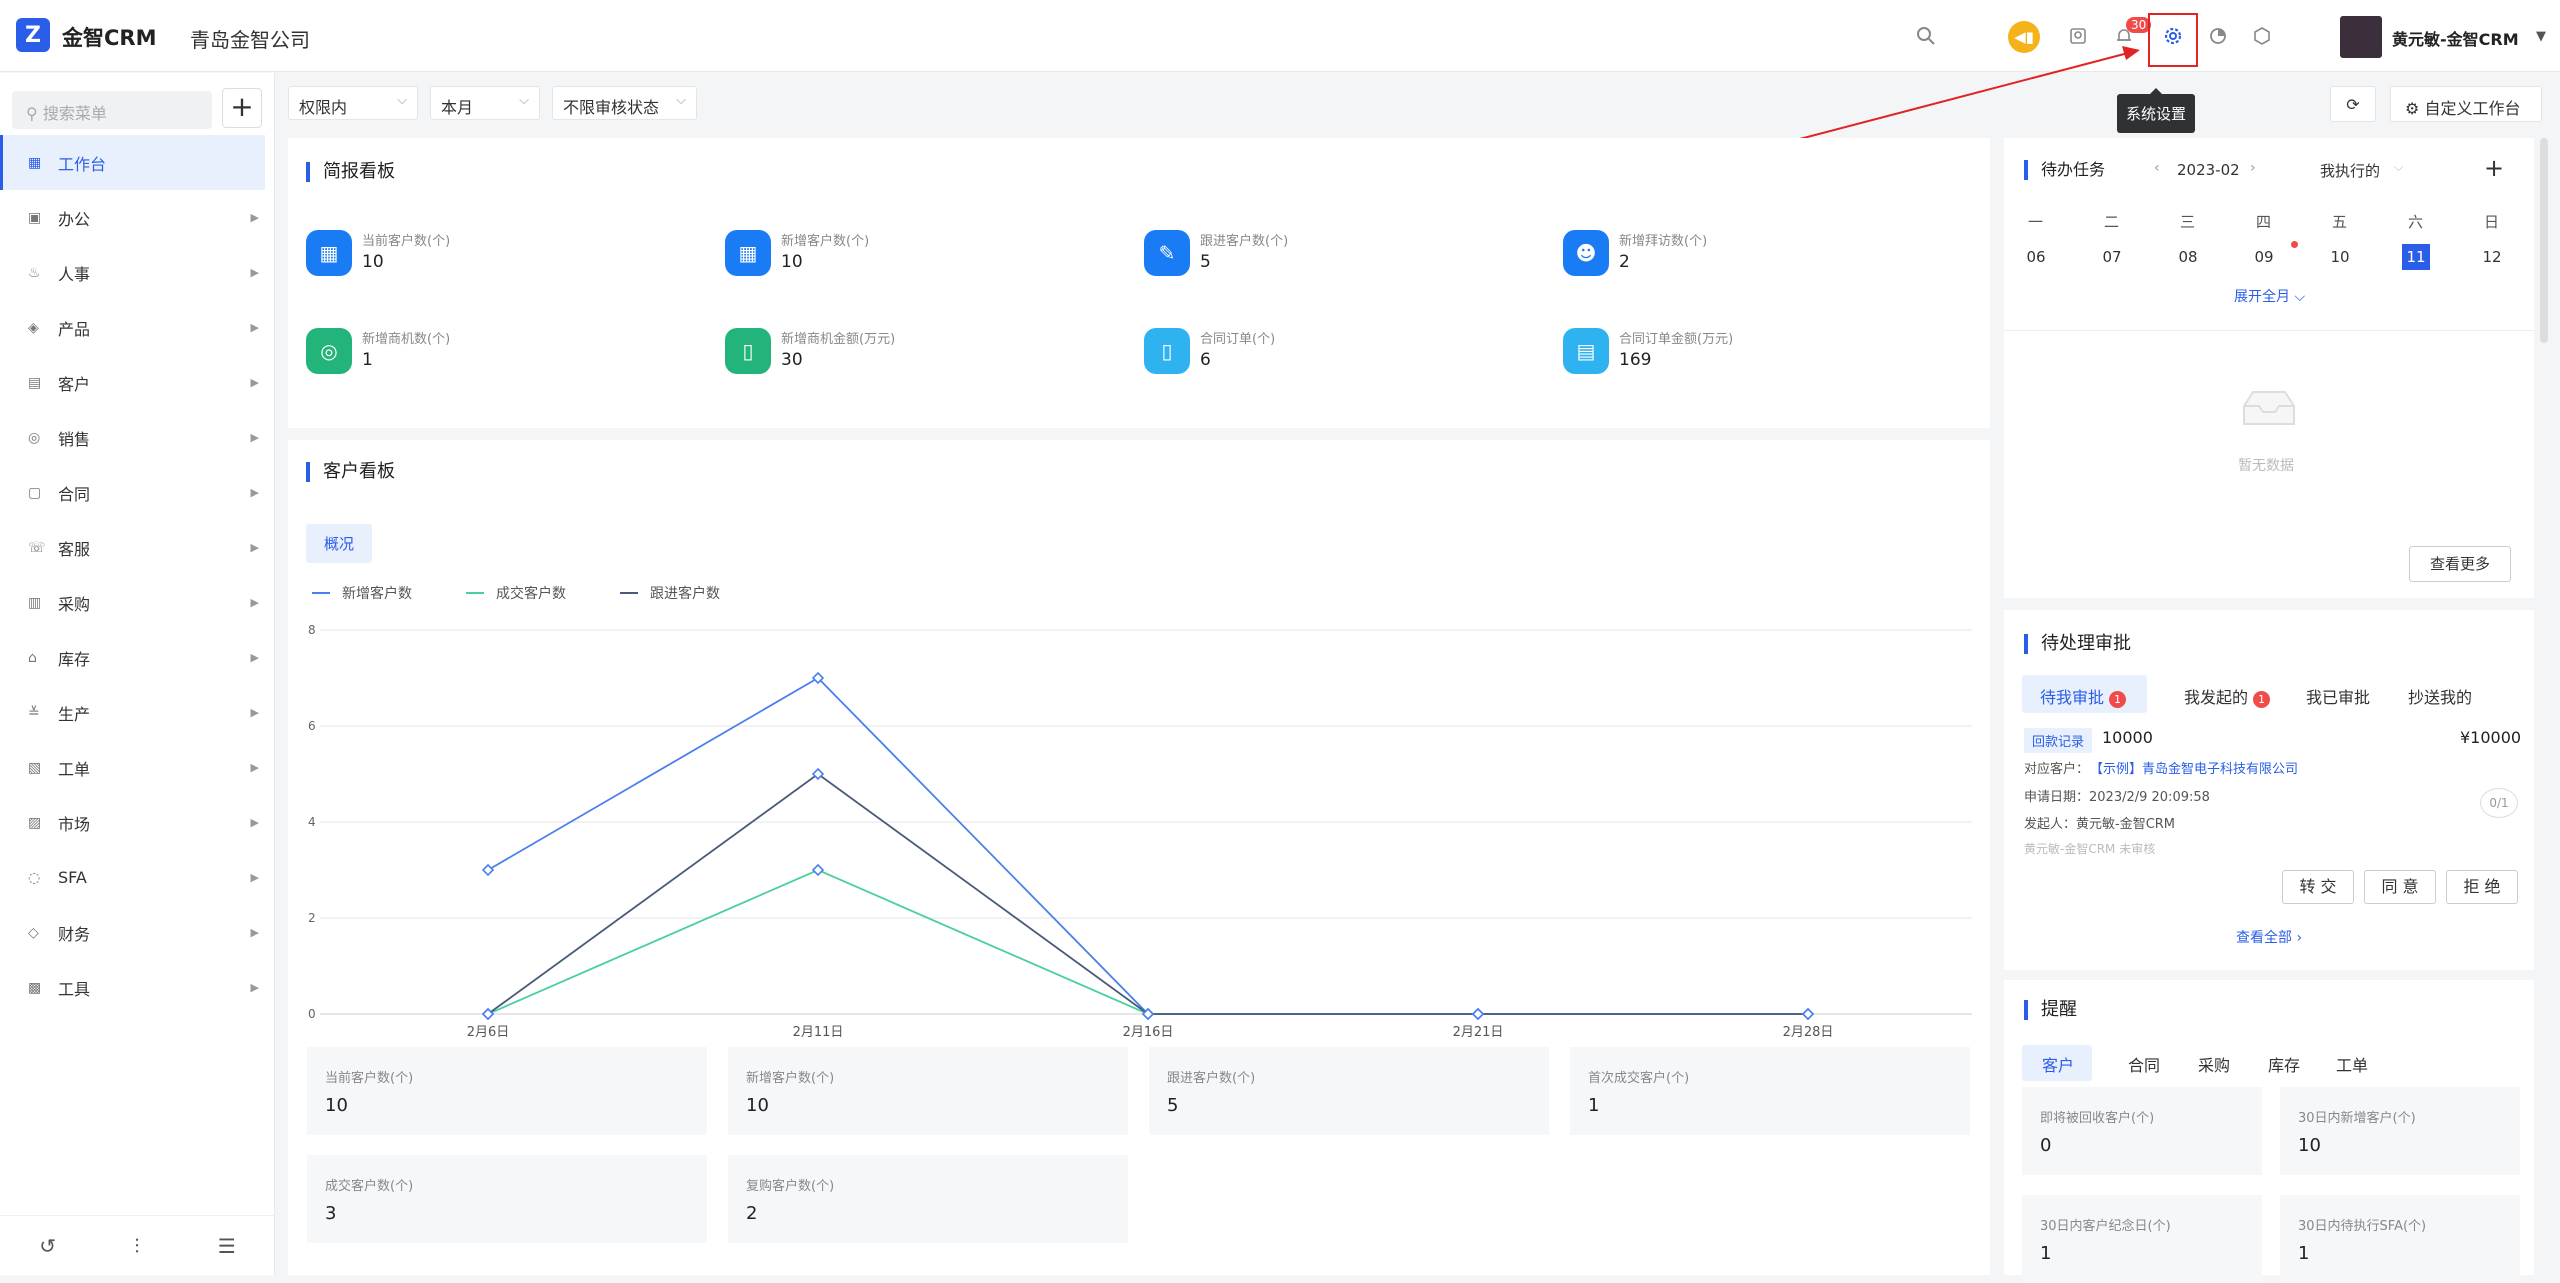 The width and height of the screenshot is (2560, 1283). I want to click on add-button: +, so click(242, 108).